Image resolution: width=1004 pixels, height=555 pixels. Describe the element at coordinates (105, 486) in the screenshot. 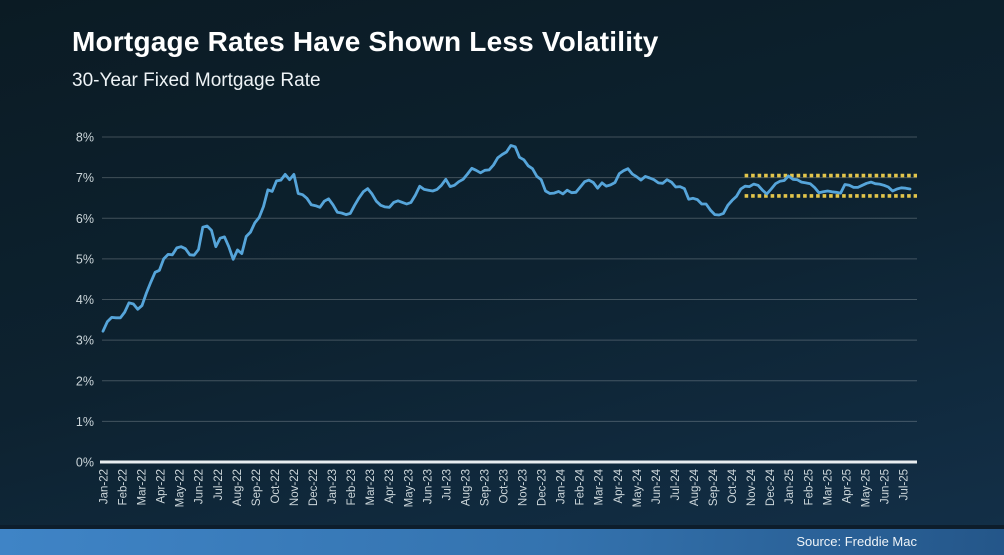

I see `x-tick-label: Jan-22` at that location.